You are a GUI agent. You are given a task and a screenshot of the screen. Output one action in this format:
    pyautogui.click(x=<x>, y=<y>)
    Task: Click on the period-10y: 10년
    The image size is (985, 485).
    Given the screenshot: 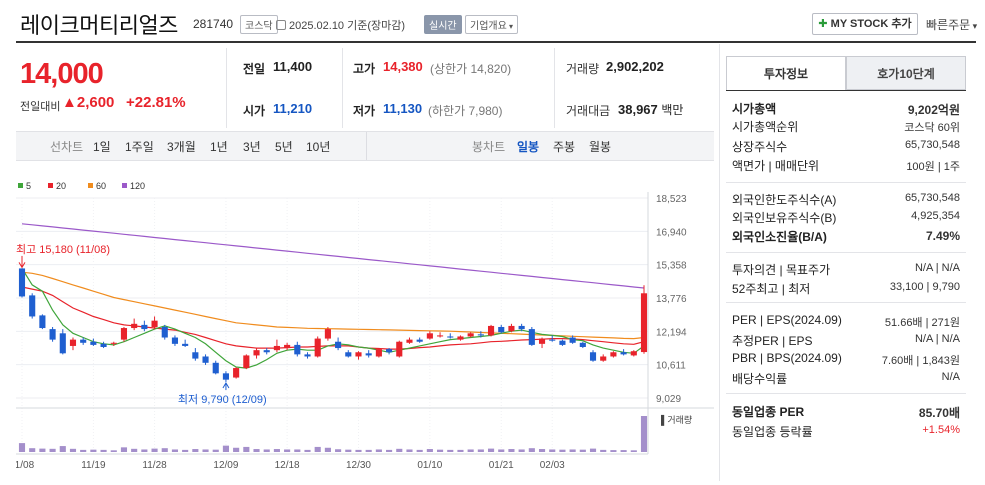 What is the action you would take?
    pyautogui.click(x=318, y=147)
    